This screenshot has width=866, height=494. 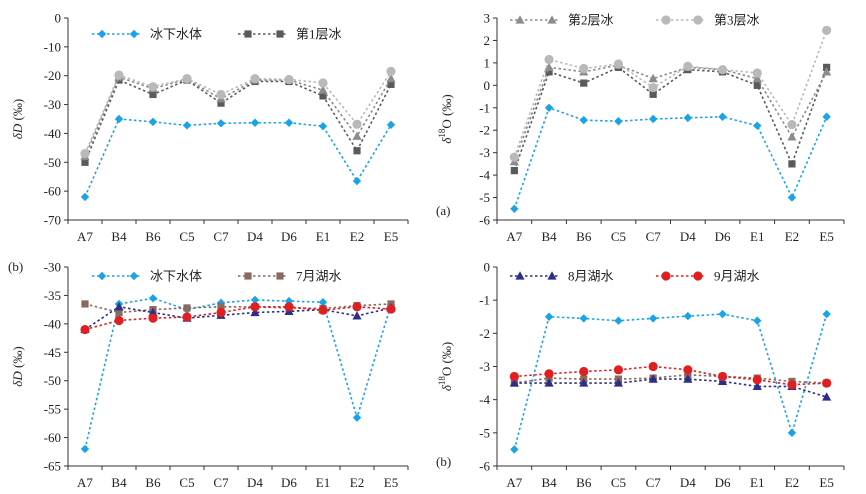 What do you see at coordinates (153, 482) in the screenshot?
I see `x-tick-label: B6` at bounding box center [153, 482].